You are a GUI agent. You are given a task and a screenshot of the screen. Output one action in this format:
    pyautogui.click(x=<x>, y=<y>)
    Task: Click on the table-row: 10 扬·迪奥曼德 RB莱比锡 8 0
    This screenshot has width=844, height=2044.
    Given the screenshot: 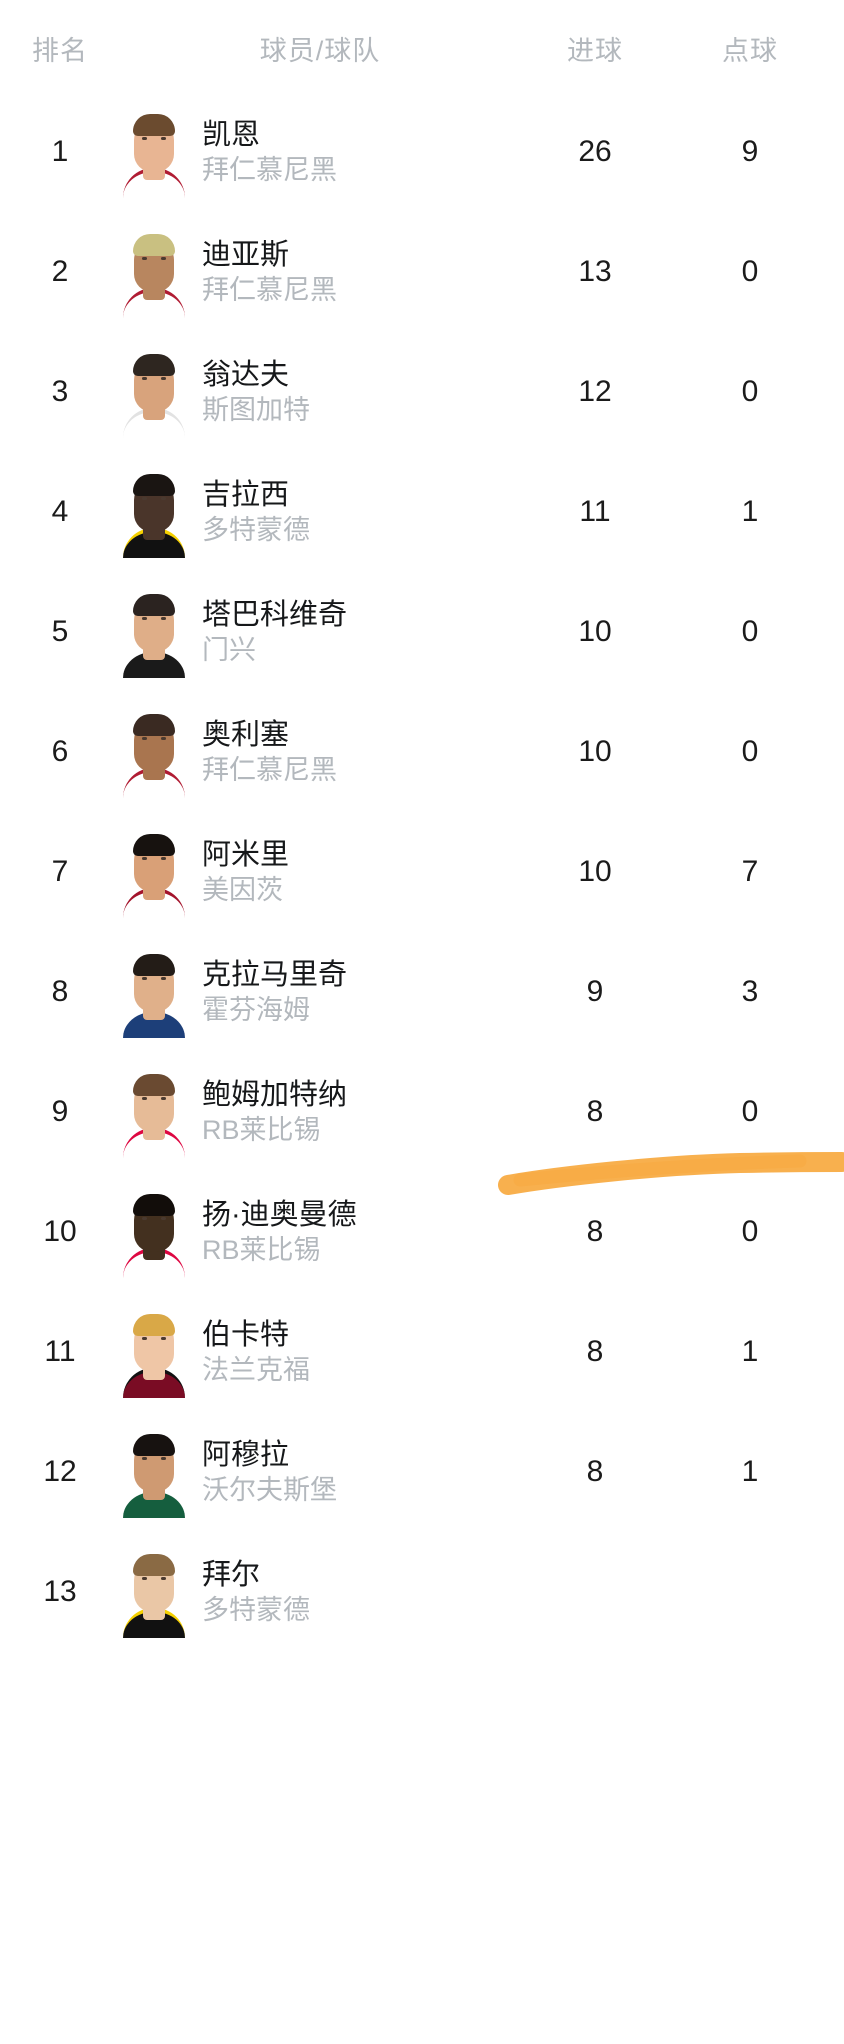 What is the action you would take?
    pyautogui.click(x=422, y=1232)
    